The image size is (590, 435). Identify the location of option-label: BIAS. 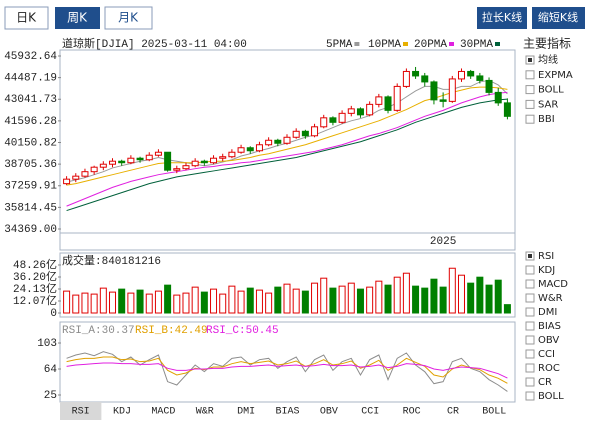
(549, 326).